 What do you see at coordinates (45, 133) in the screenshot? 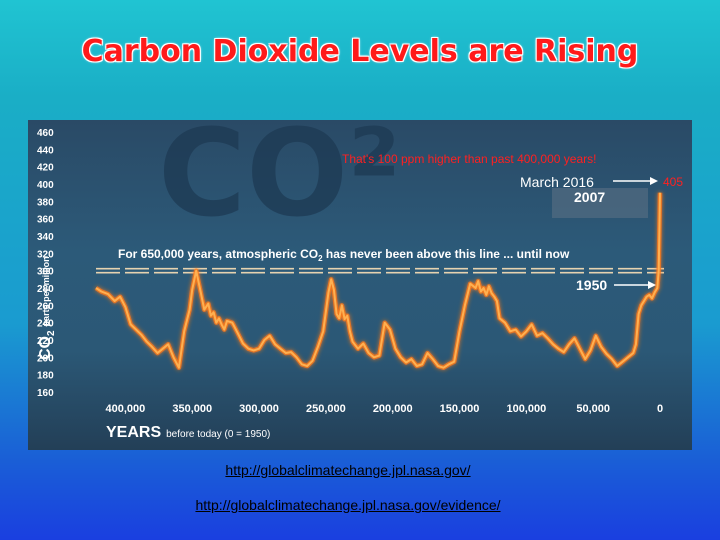
I see `y-tick-label: 460` at bounding box center [45, 133].